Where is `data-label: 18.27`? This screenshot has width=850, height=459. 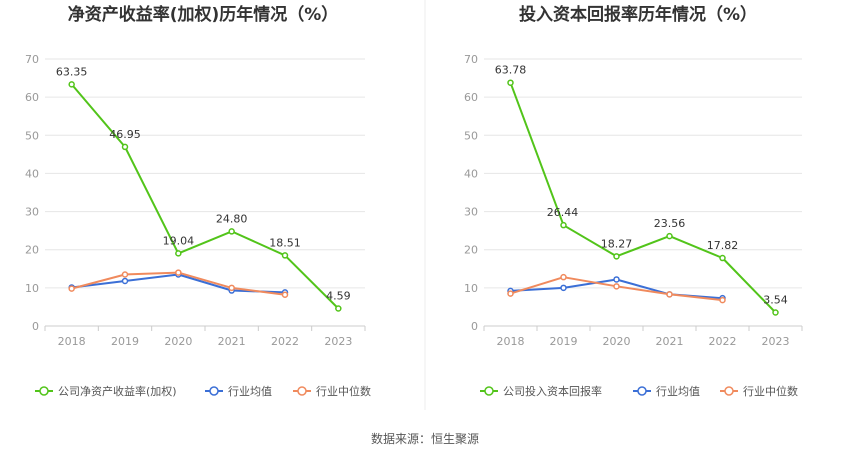
data-label: 18.27 is located at coordinates (617, 243).